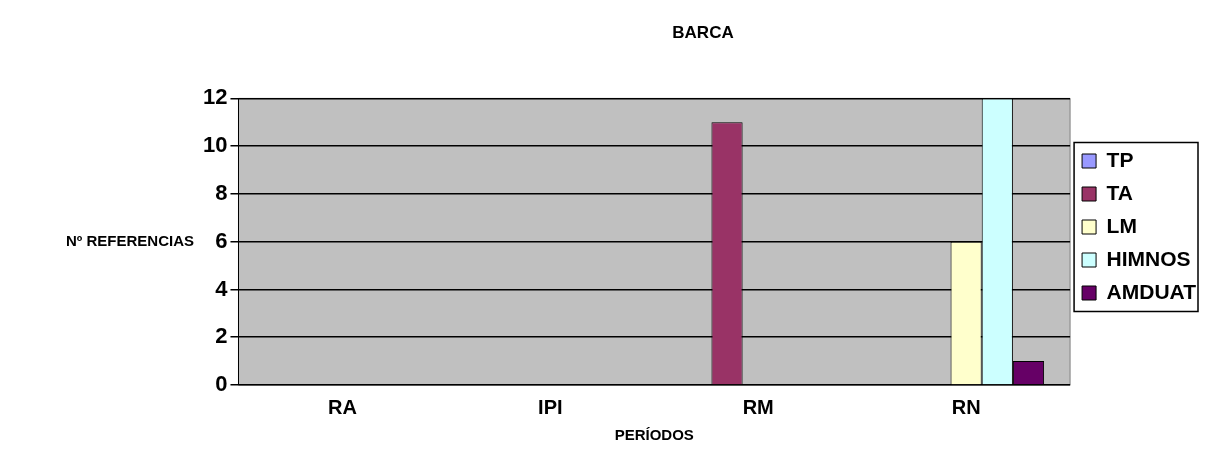  What do you see at coordinates (1151, 291) in the screenshot?
I see `legend-label: AMDUAT` at bounding box center [1151, 291].